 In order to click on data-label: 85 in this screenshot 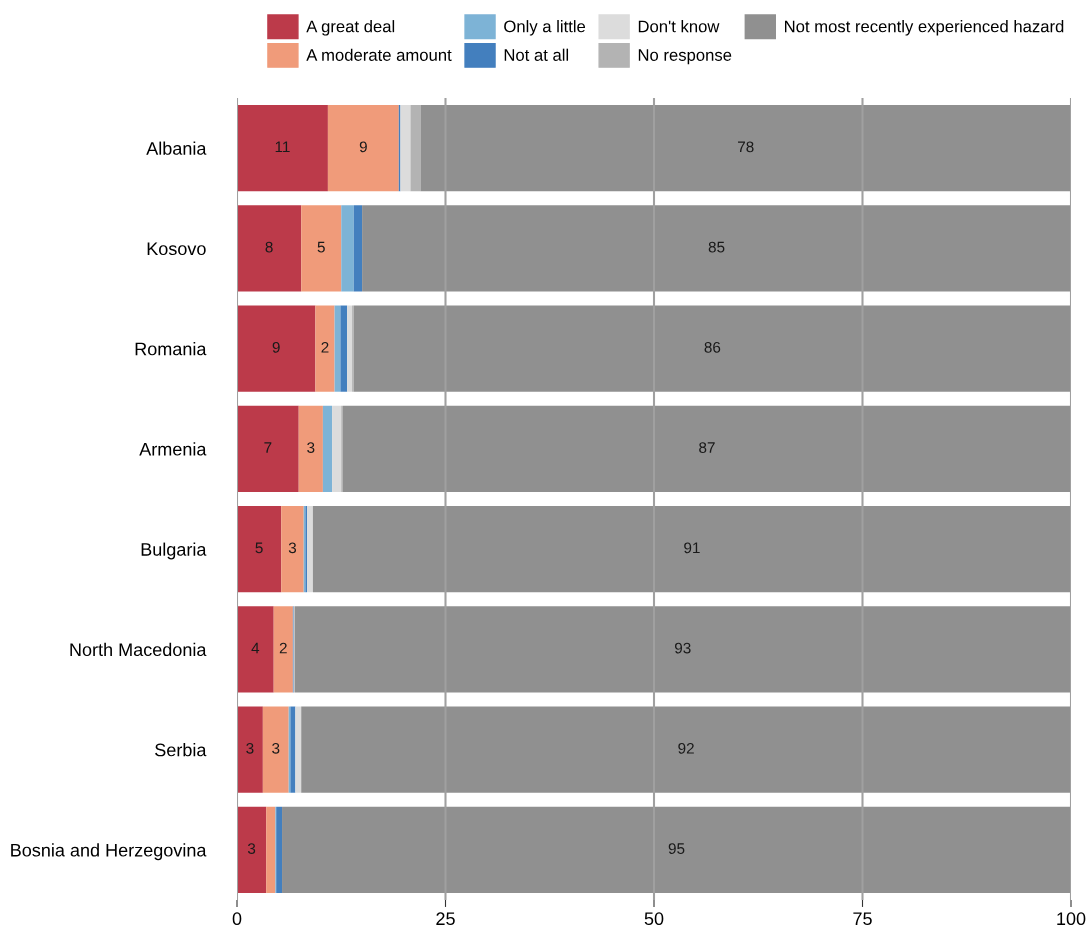, I will do `click(716, 247)`.